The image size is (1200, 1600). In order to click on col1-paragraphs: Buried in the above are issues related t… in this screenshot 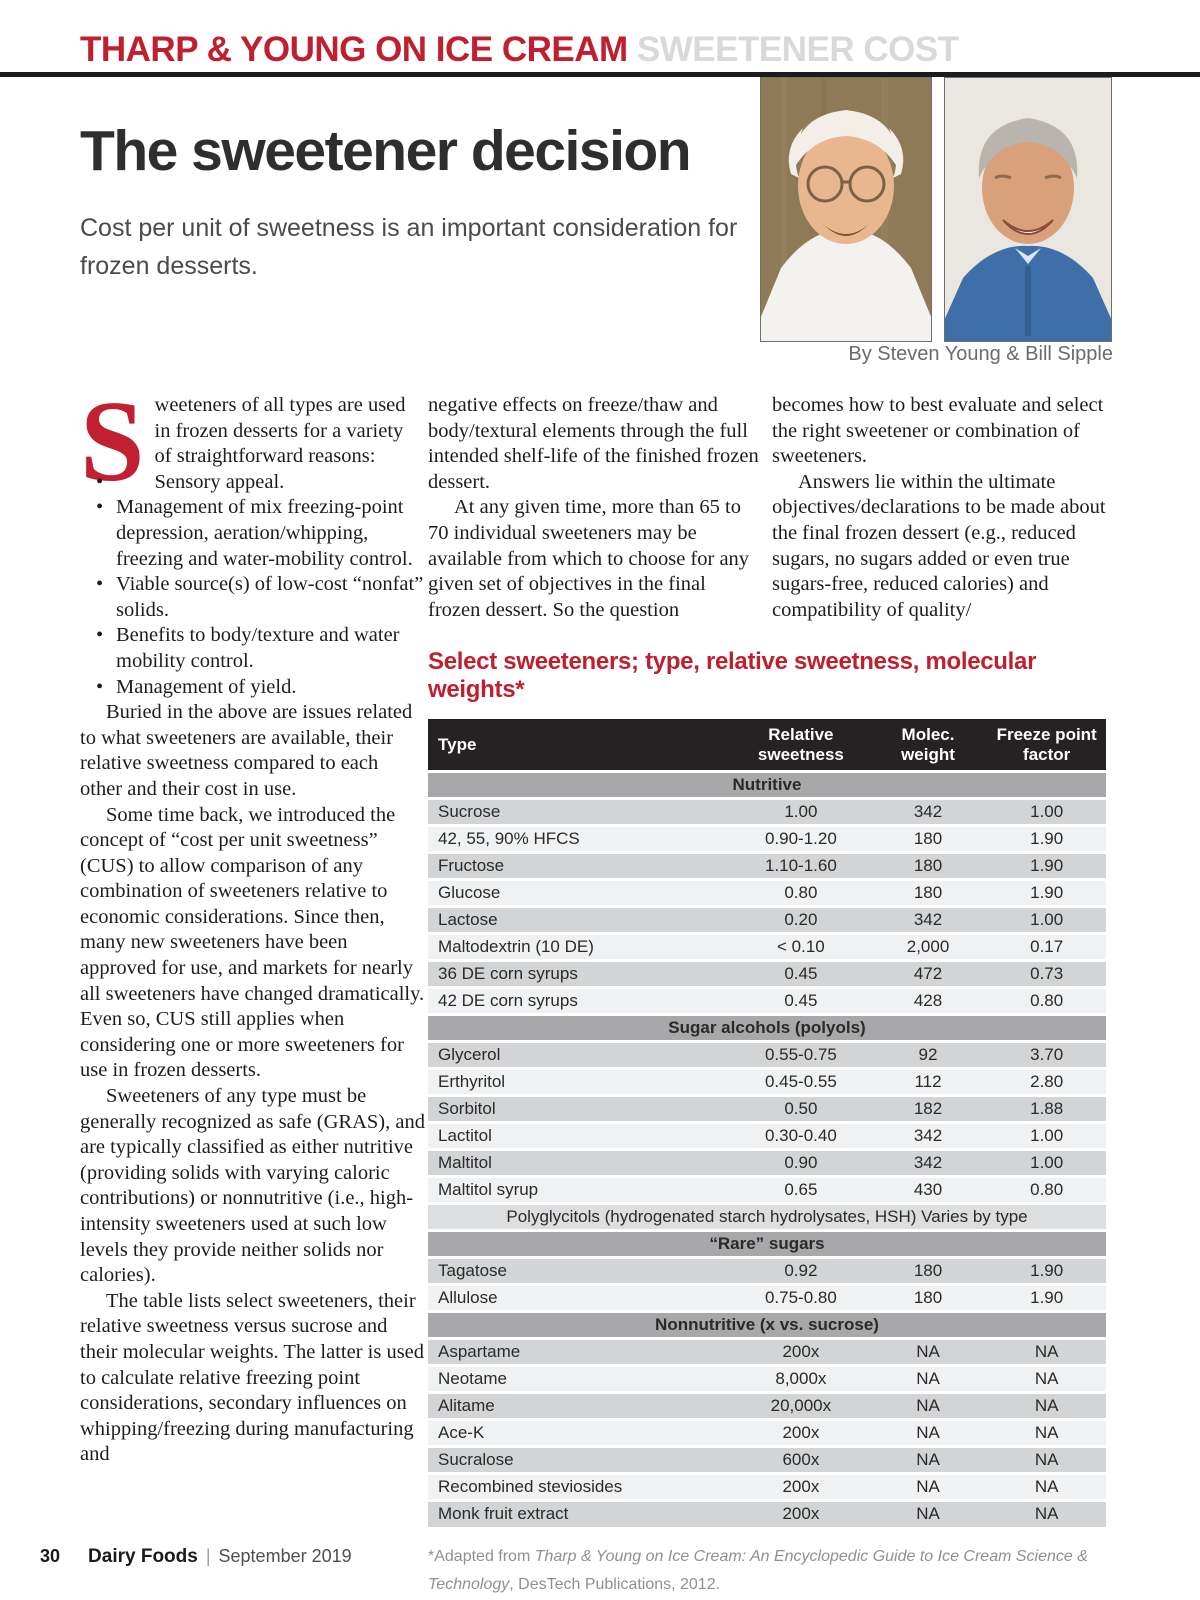, I will do `click(252, 1084)`.